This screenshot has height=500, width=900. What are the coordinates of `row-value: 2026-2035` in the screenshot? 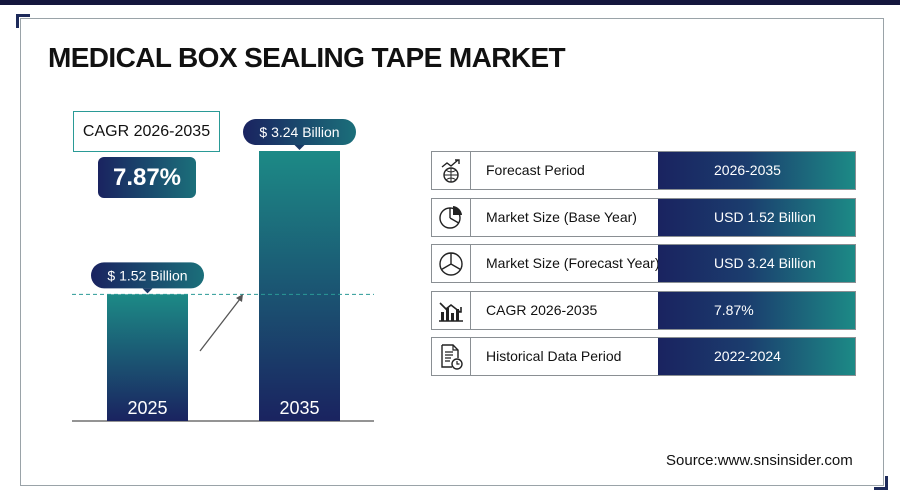 It's located at (756, 170).